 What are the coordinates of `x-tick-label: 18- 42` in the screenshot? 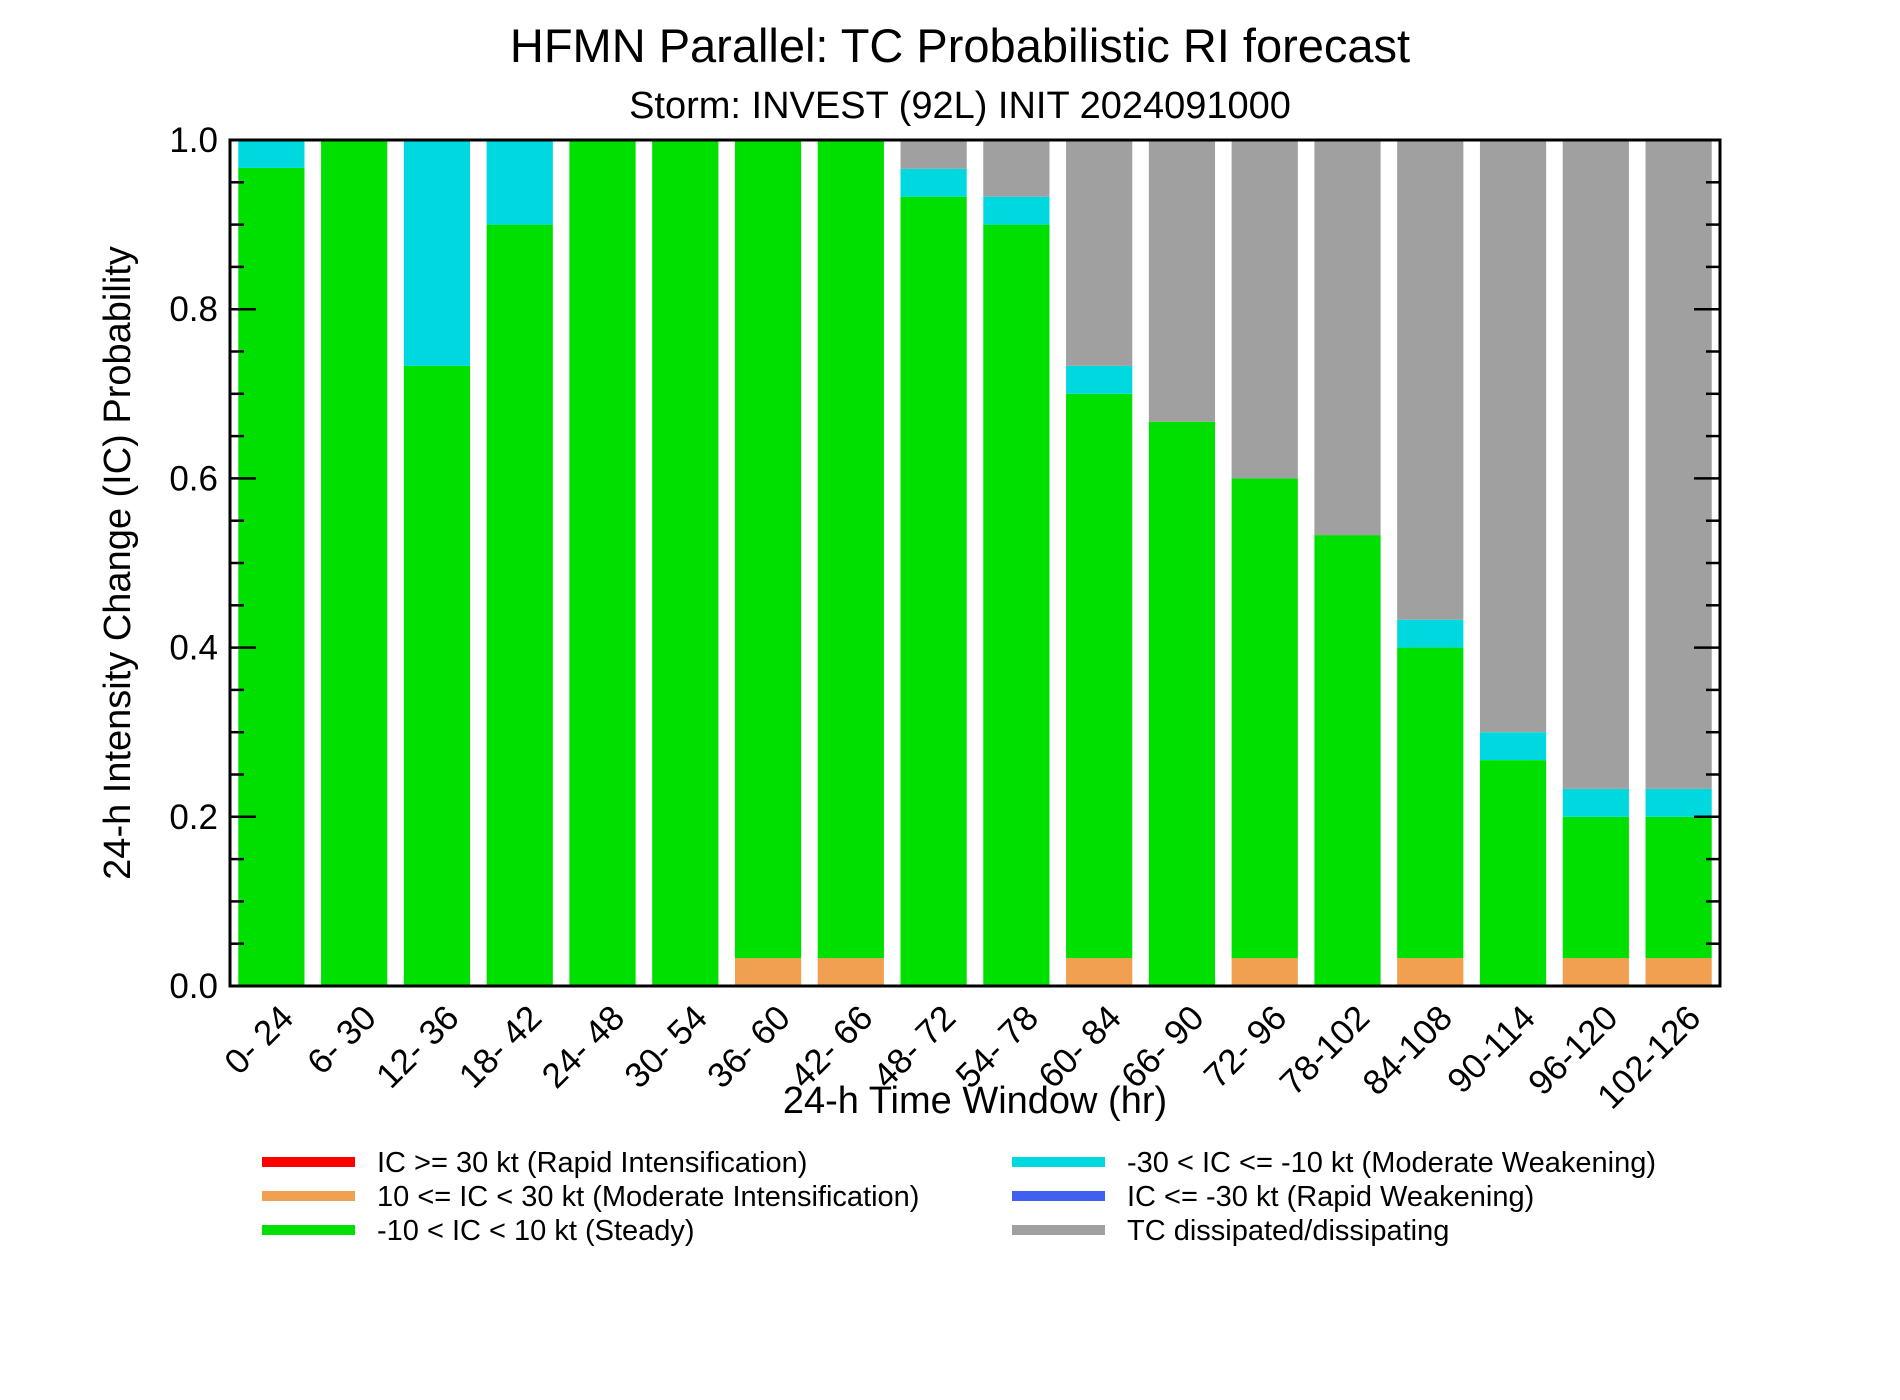 It's located at (501, 1047).